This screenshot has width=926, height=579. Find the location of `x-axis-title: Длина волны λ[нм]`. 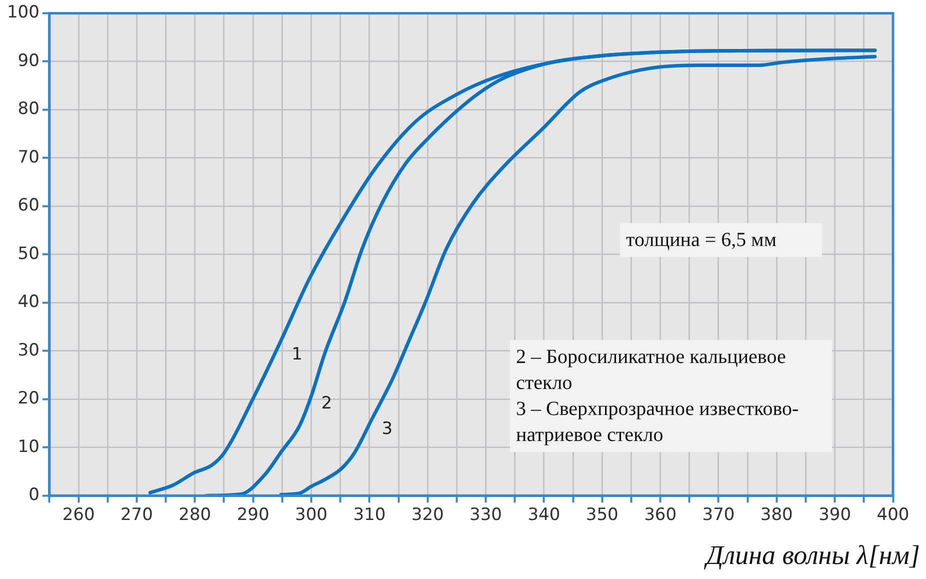

x-axis-title: Длина волны λ[нм] is located at coordinates (813, 555).